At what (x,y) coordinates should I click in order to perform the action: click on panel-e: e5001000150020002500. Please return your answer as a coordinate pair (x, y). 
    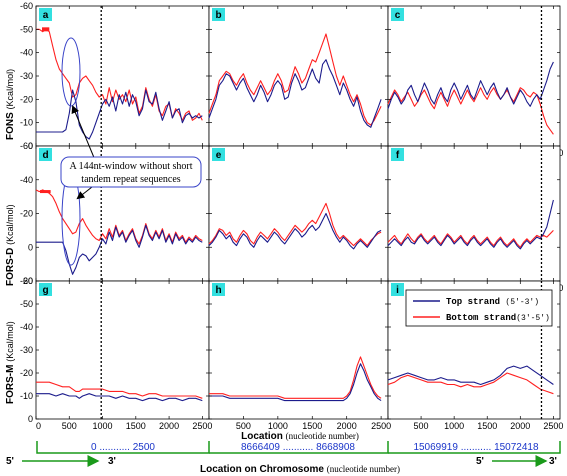
    Looking at the image, I should click on (299, 219).